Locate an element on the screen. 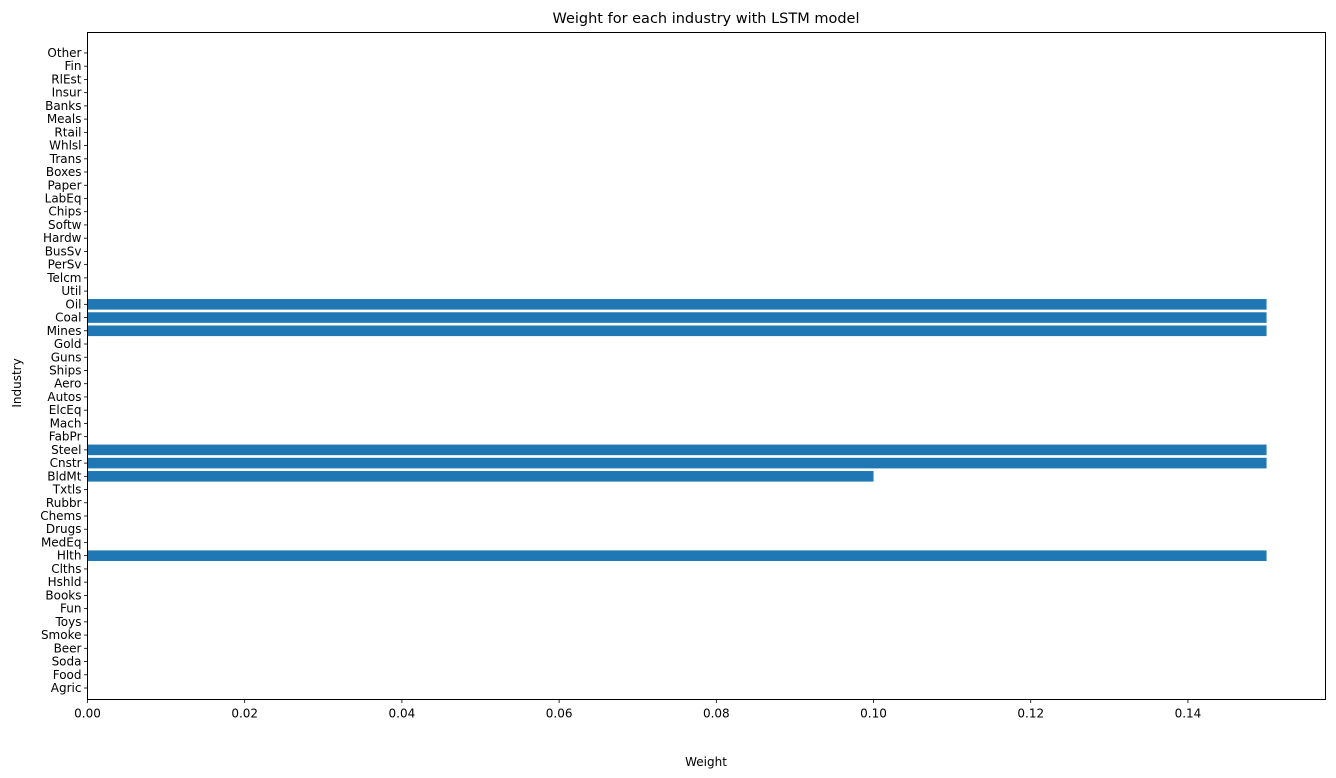 This screenshot has height=778, width=1336. y-tick-label-bldmt: BldMt is located at coordinates (64, 476).